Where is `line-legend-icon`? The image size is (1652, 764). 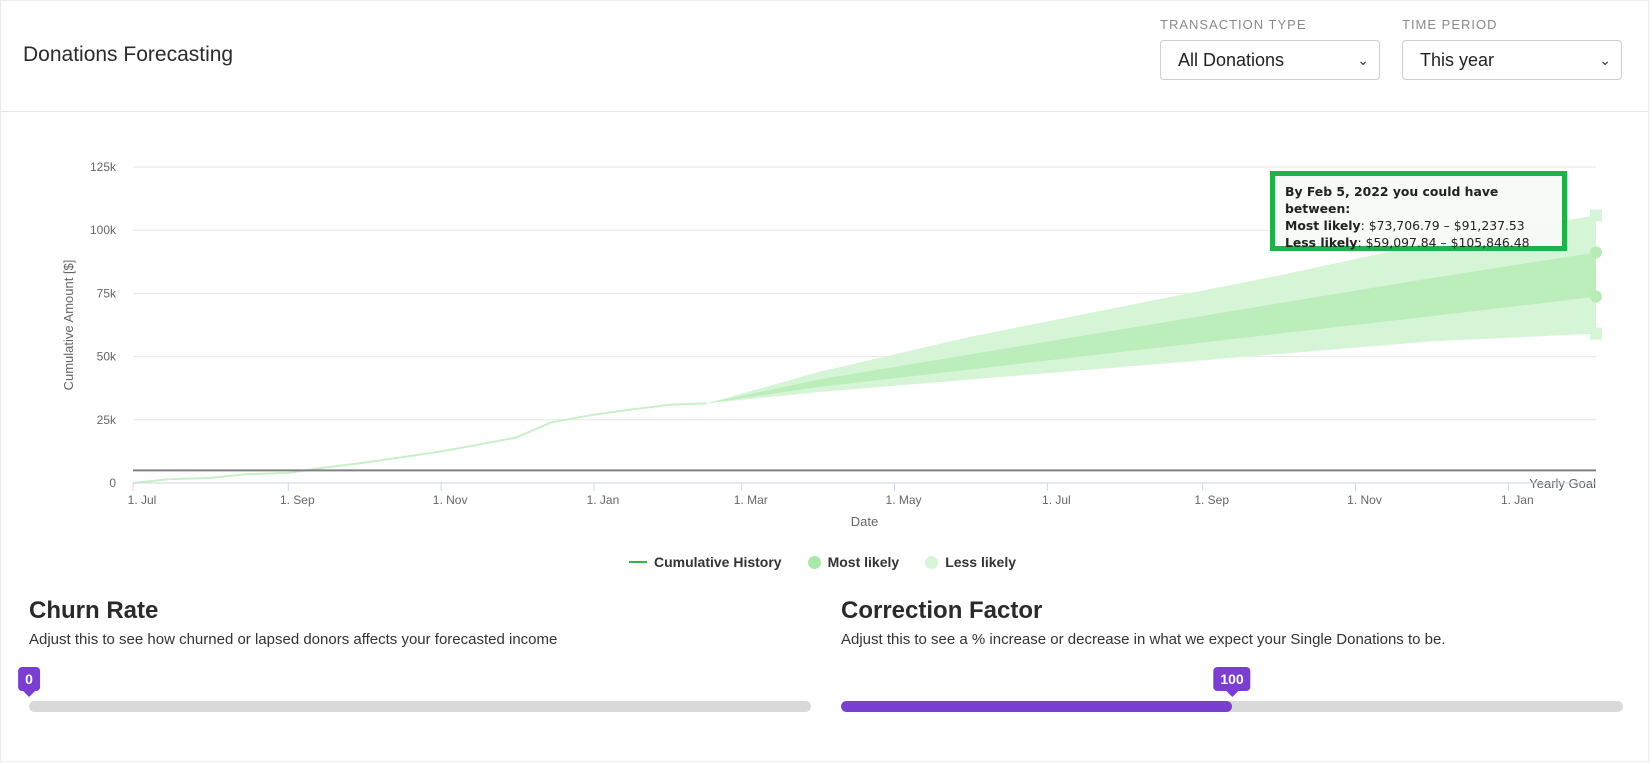
line-legend-icon is located at coordinates (638, 562).